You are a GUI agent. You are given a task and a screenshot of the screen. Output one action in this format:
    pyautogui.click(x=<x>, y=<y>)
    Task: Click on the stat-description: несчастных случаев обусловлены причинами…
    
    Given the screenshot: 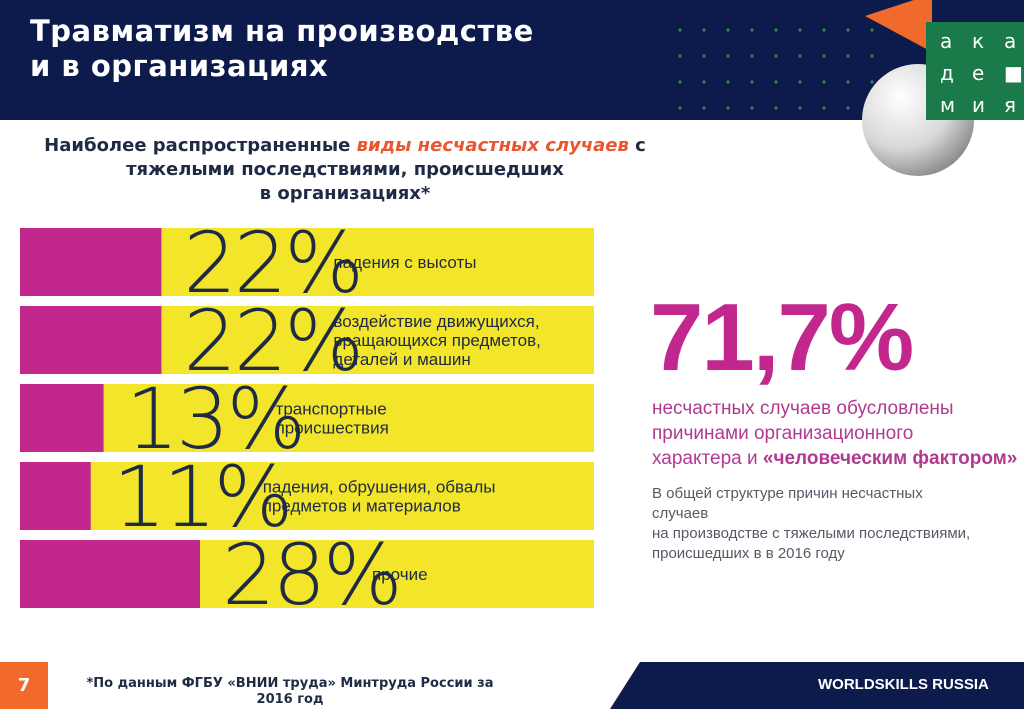 What is the action you would take?
    pyautogui.click(x=837, y=433)
    